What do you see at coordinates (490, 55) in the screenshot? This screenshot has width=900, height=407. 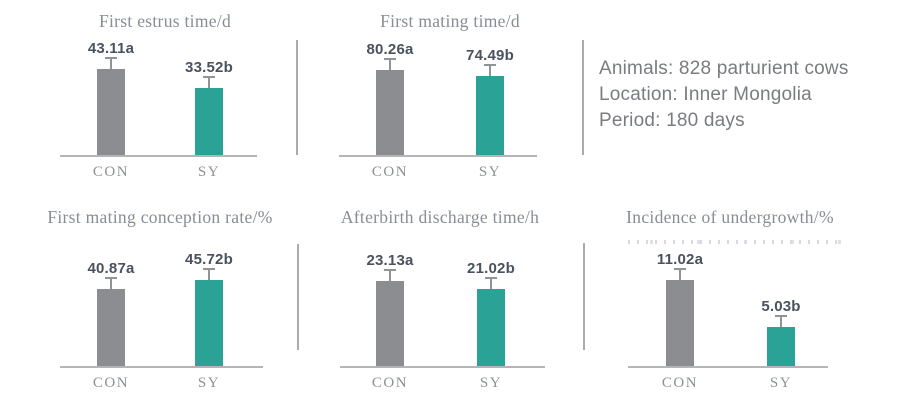 I see `value-annotation: 74.49b` at bounding box center [490, 55].